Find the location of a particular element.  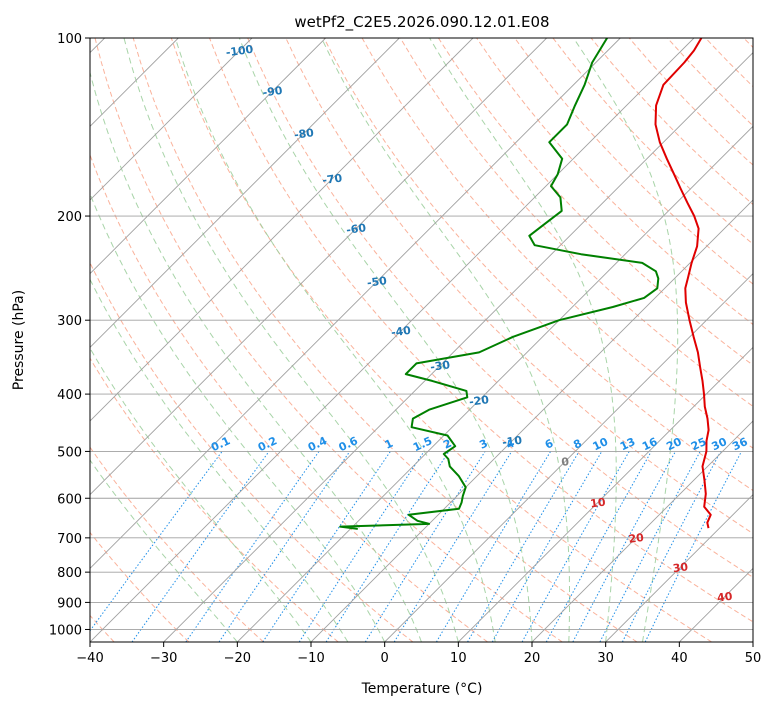

x-tick-label: 0 is located at coordinates (385, 658).